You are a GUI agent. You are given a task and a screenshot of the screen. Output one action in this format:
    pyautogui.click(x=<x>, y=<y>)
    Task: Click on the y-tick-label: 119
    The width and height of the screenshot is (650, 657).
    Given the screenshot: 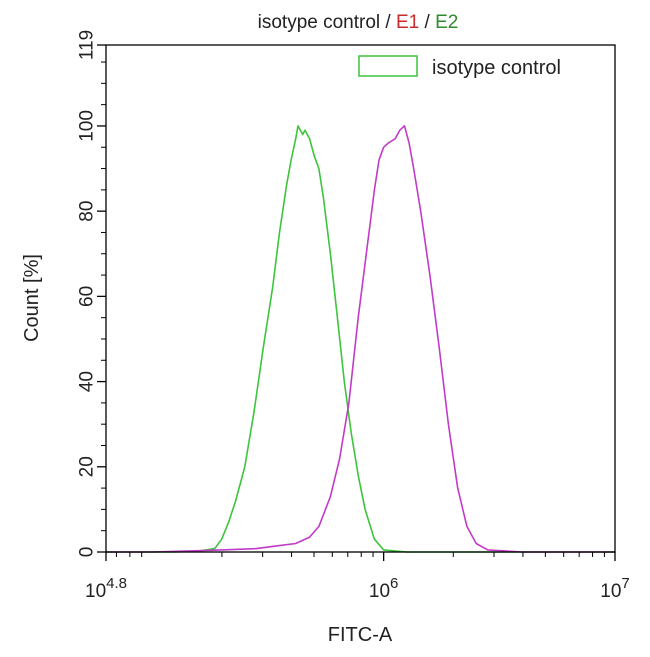 What is the action you would take?
    pyautogui.click(x=87, y=45)
    